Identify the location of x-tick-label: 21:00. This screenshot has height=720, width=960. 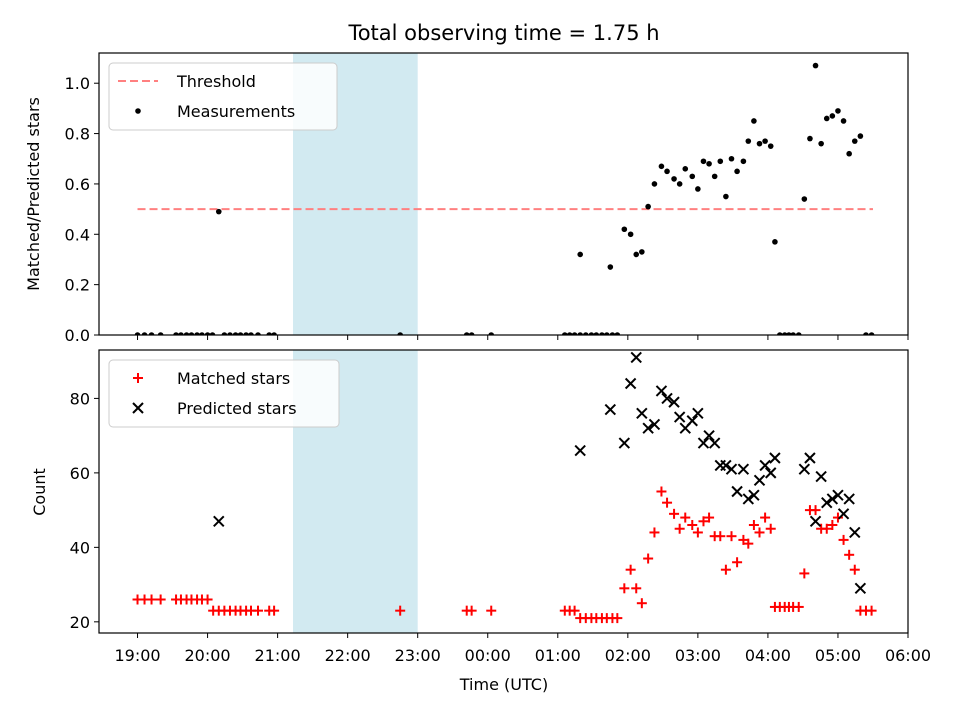
(278, 655).